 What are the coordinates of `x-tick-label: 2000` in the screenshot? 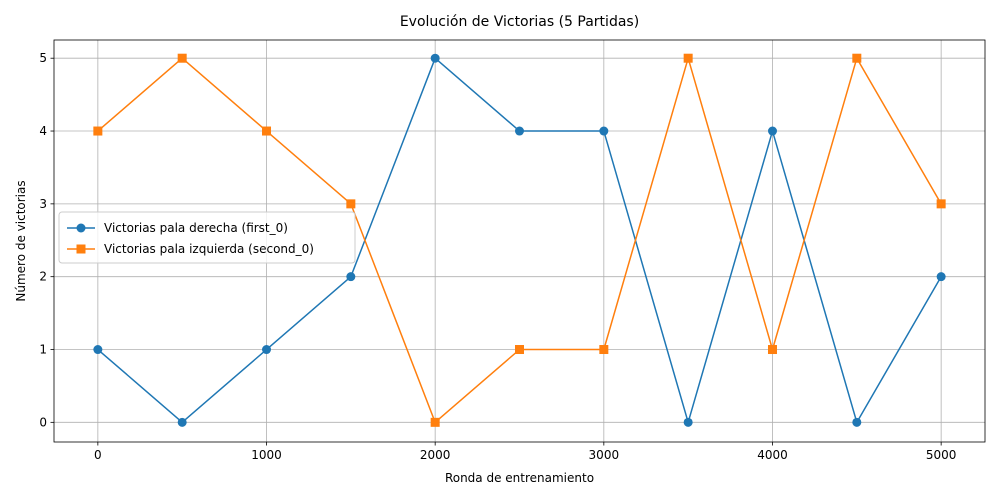 It's located at (435, 455).